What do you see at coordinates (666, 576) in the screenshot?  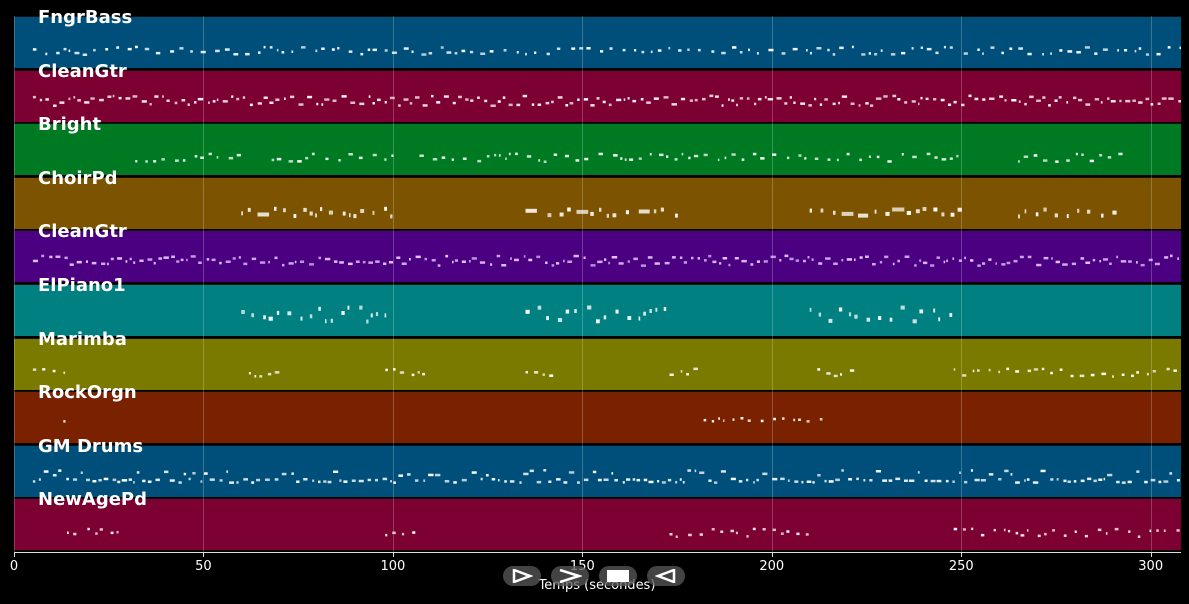 I see `back-button` at bounding box center [666, 576].